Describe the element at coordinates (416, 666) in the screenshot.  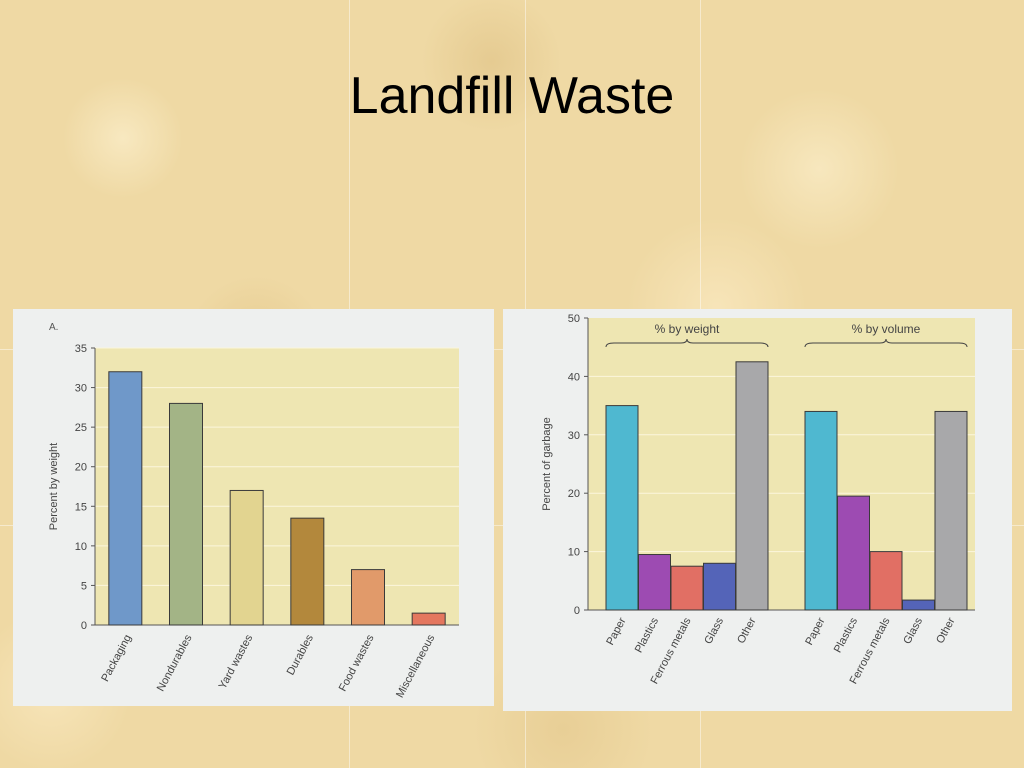
I see `x-tick-label: Miscellaneous` at that location.